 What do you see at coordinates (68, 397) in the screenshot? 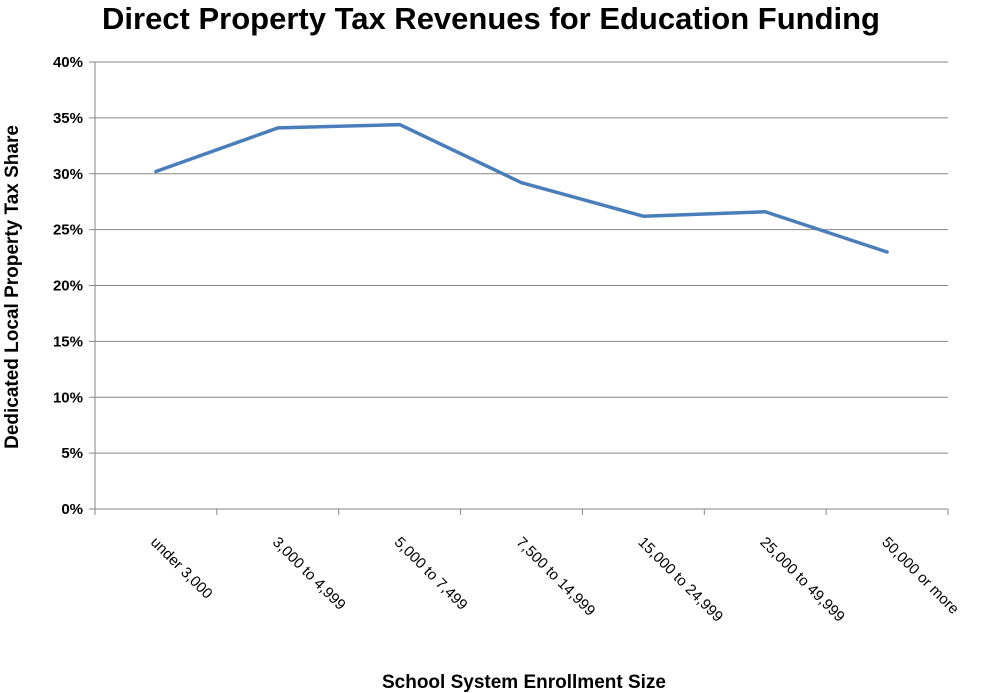
I see `y-tick-label: 10%` at bounding box center [68, 397].